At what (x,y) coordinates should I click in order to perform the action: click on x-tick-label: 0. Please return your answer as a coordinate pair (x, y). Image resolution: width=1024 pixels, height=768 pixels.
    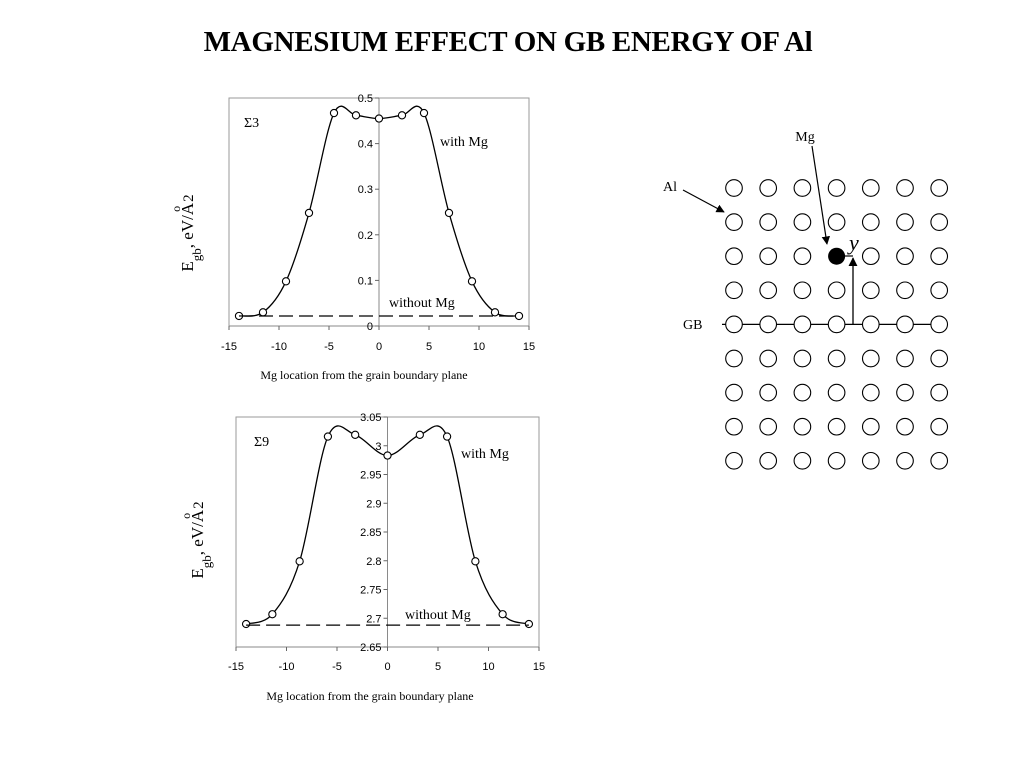
    Looking at the image, I should click on (387, 667).